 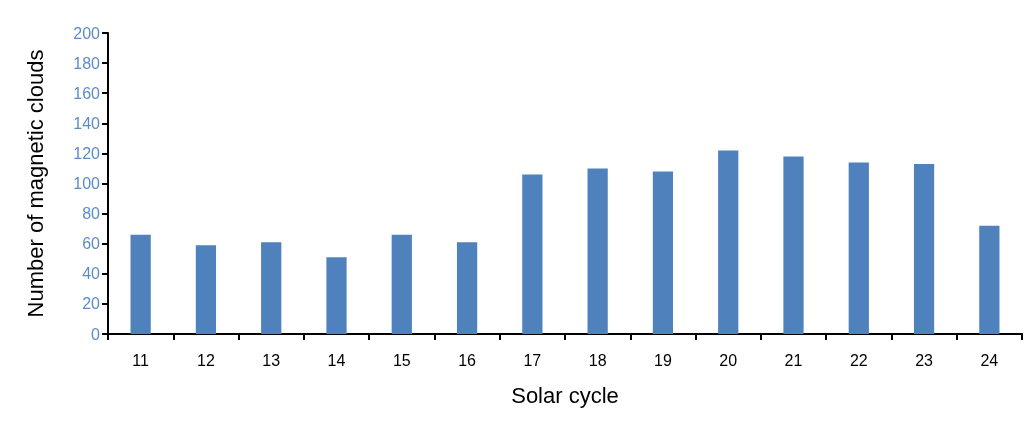 I want to click on x-tick-label: 12, so click(x=206, y=360).